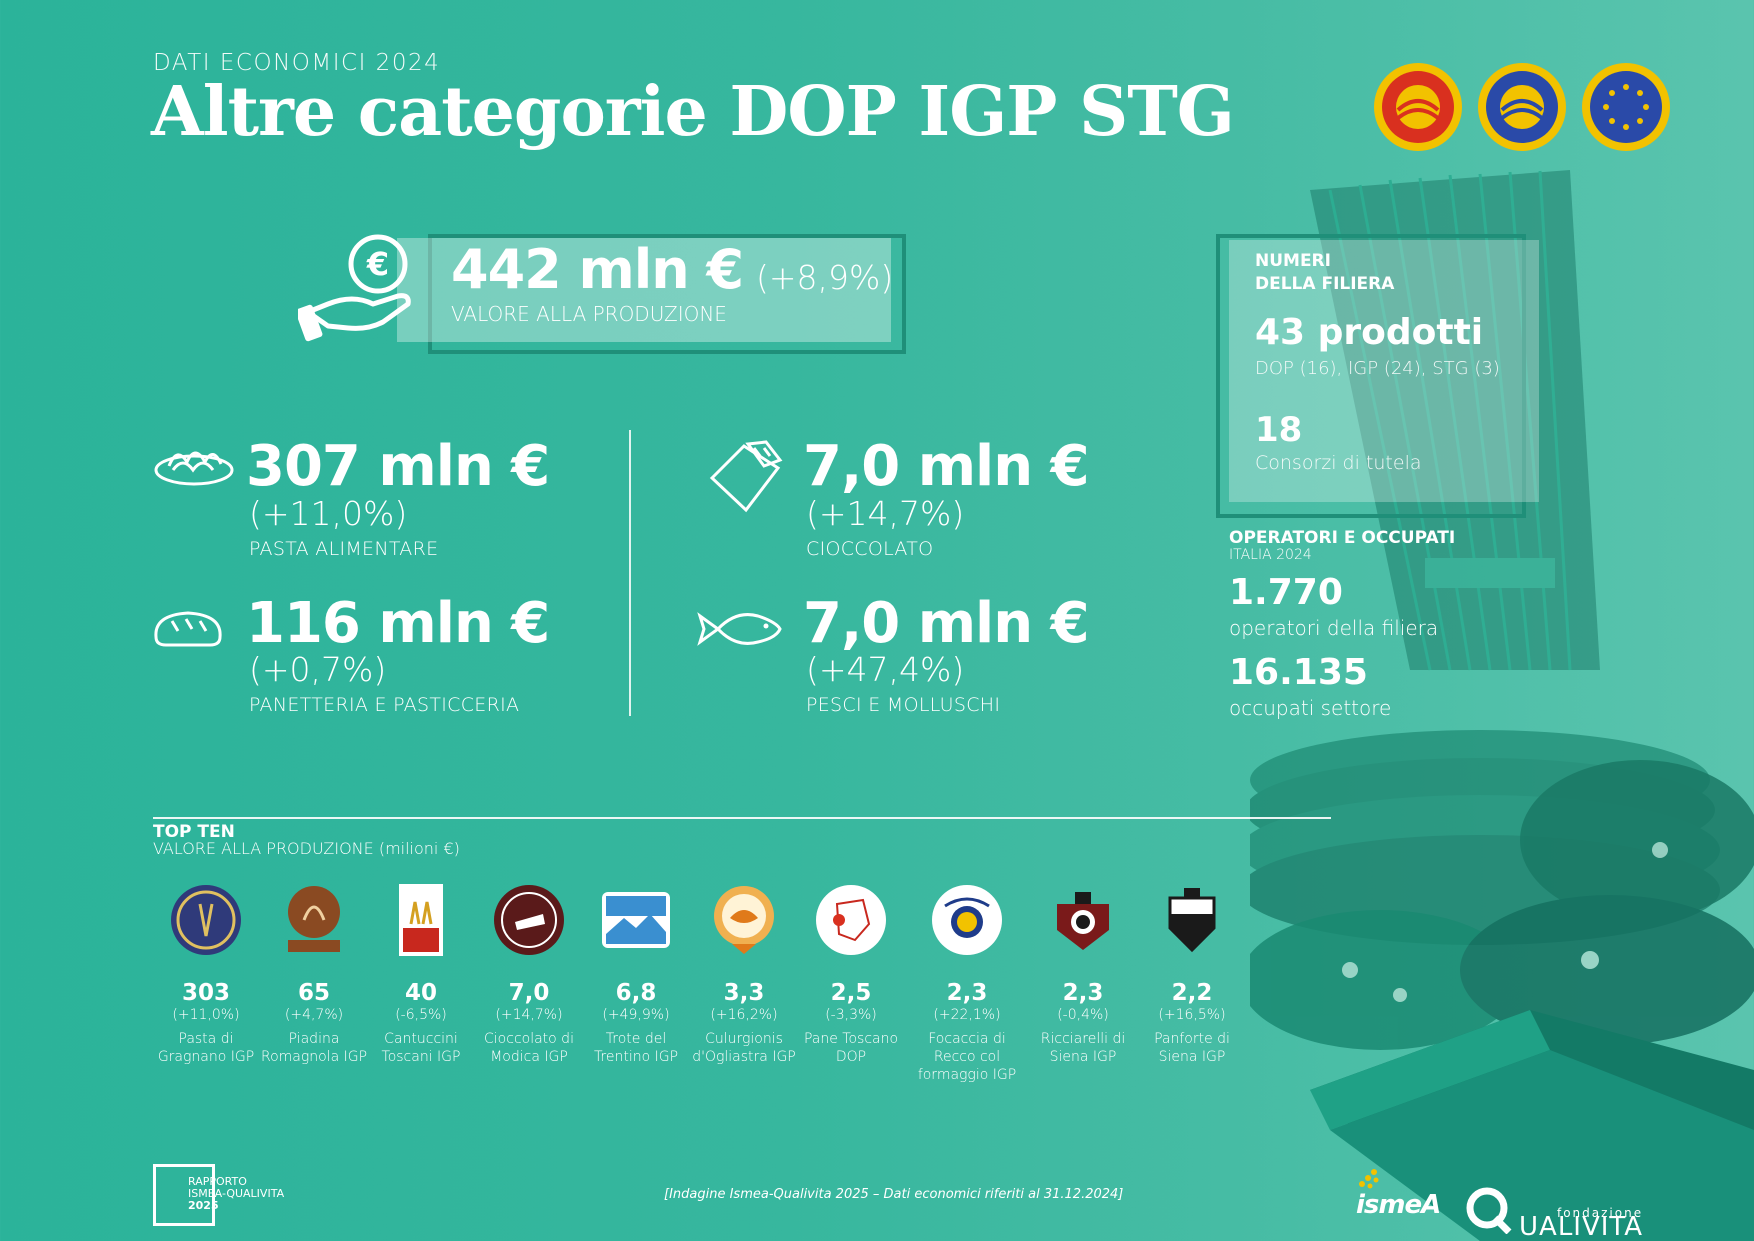 This screenshot has height=1241, width=1754. Describe the element at coordinates (313, 993) in the screenshot. I see `top-ten-value: 65` at that location.